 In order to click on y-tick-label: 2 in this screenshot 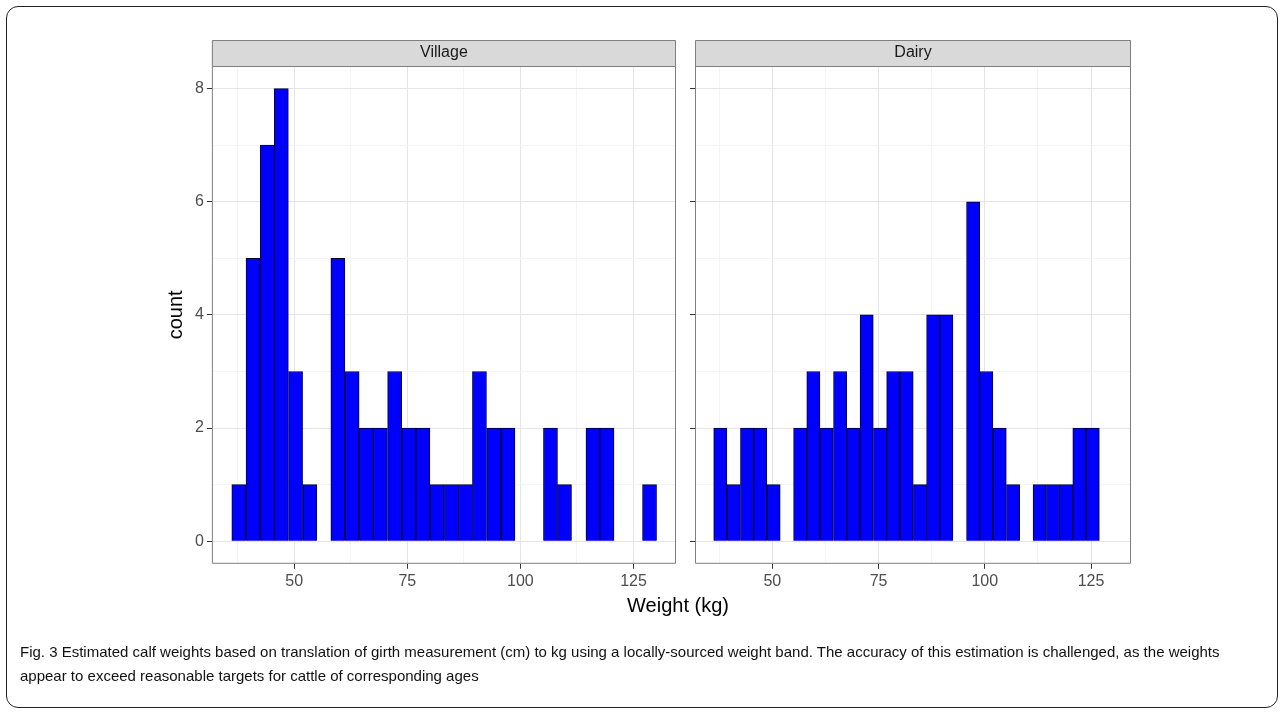, I will do `click(199, 427)`.